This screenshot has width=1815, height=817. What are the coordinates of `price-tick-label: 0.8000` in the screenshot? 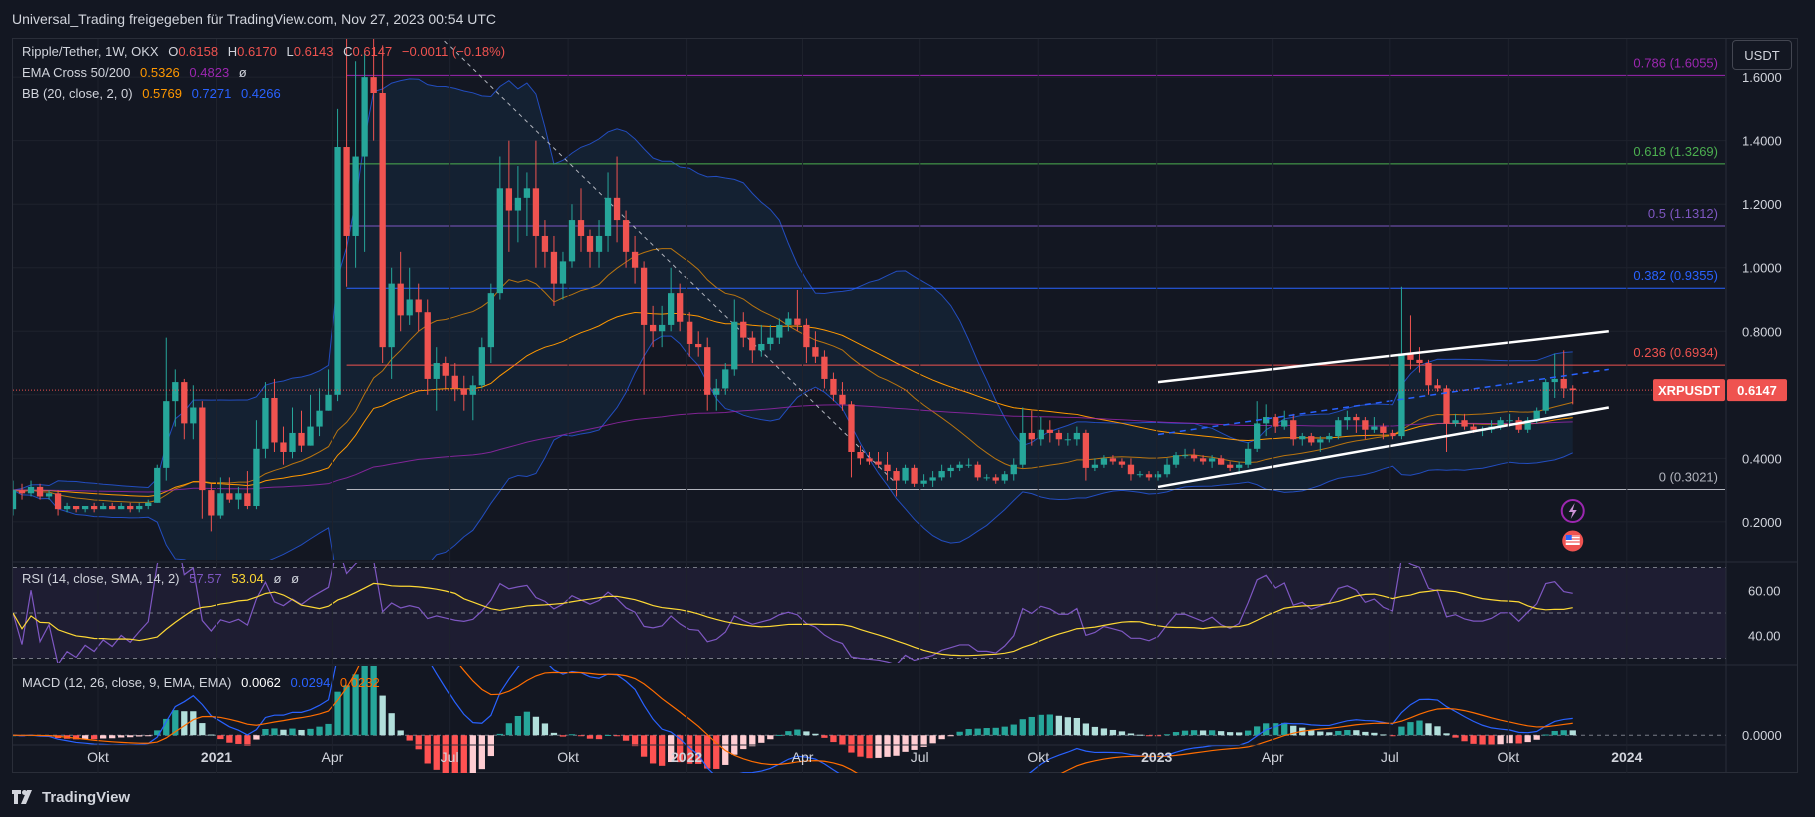 It's located at (1762, 331).